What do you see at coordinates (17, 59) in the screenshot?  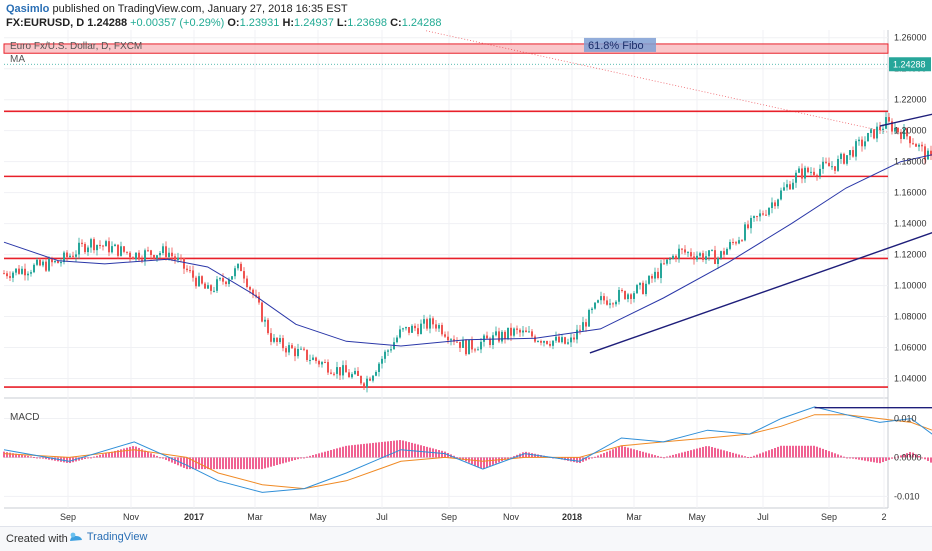 I see `ma-label: MA` at bounding box center [17, 59].